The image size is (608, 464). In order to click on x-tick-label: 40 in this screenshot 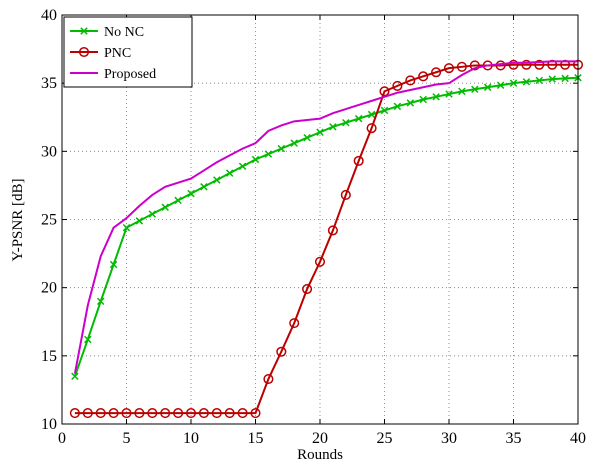, I will do `click(578, 438)`.